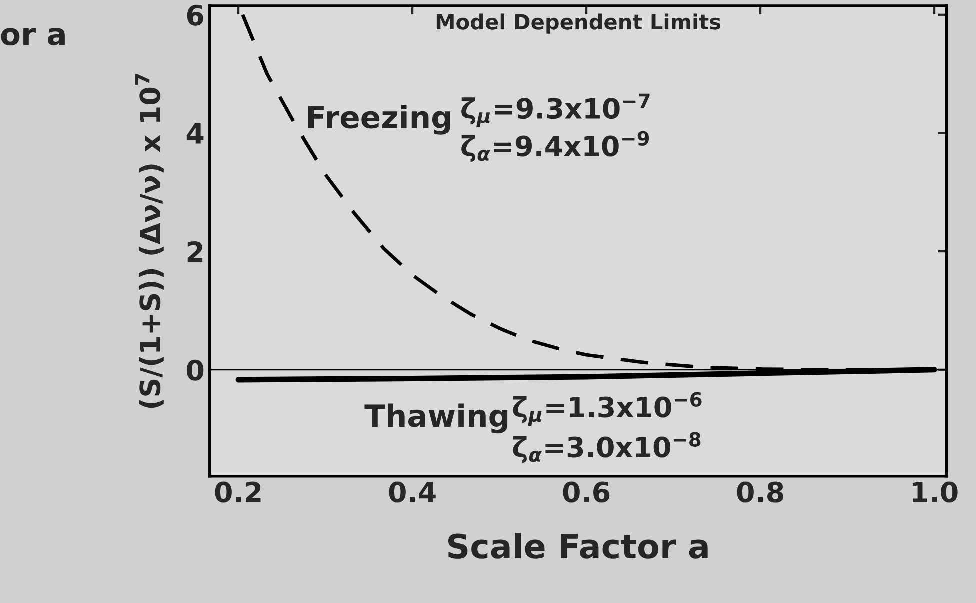 The height and width of the screenshot is (603, 976). I want to click on x-tick-label: 0.2, so click(238, 492).